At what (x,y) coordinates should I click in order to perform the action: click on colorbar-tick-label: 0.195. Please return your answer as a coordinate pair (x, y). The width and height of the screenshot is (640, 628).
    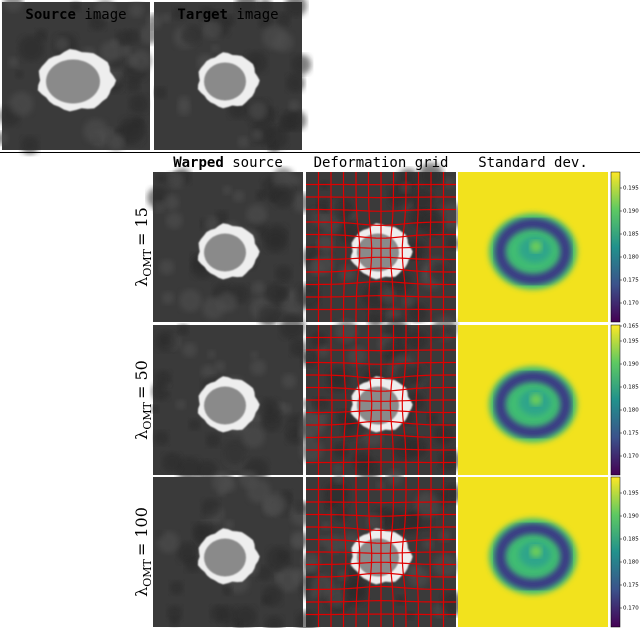
    Looking at the image, I should click on (631, 342).